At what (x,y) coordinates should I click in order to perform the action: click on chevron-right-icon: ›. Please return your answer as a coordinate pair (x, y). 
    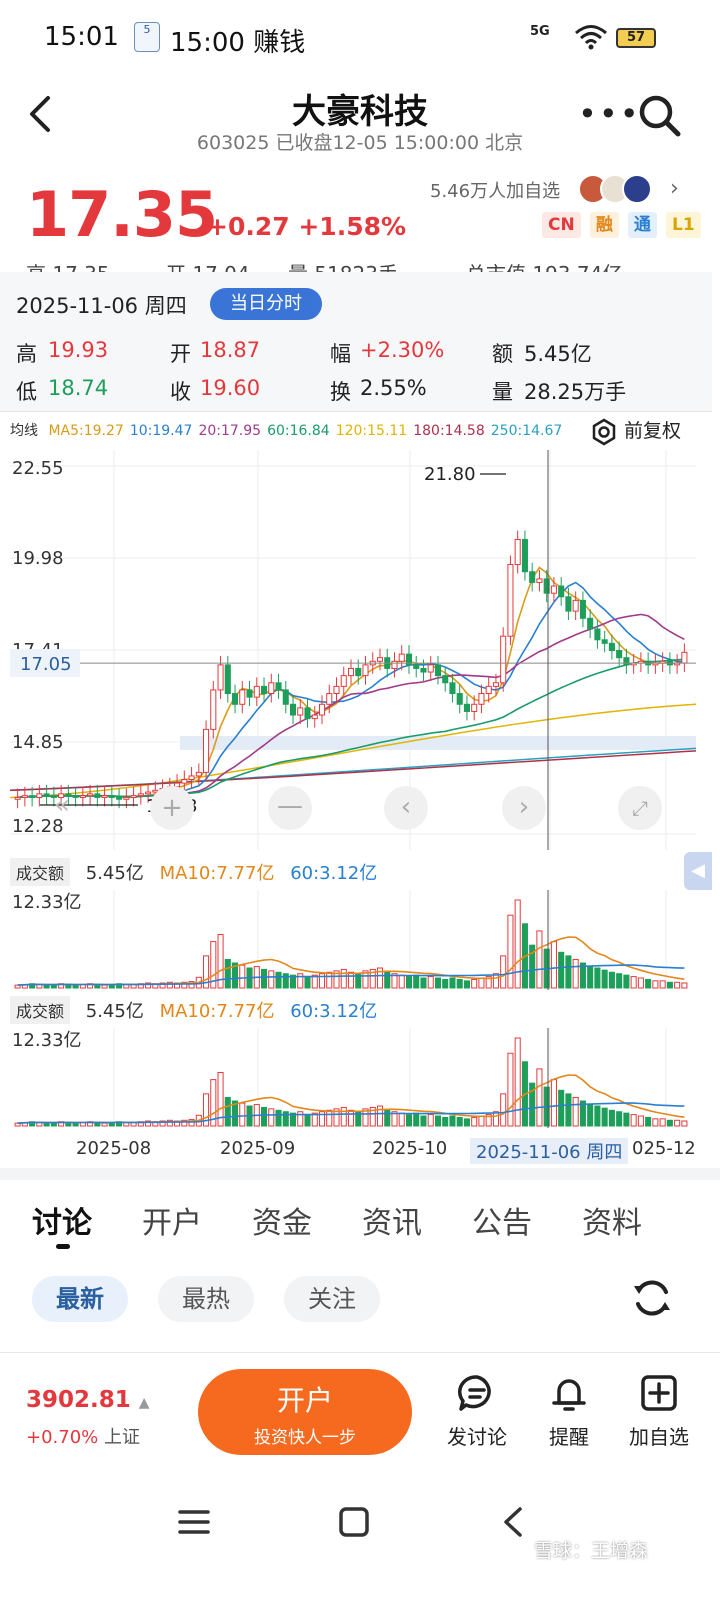
    Looking at the image, I should click on (674, 188).